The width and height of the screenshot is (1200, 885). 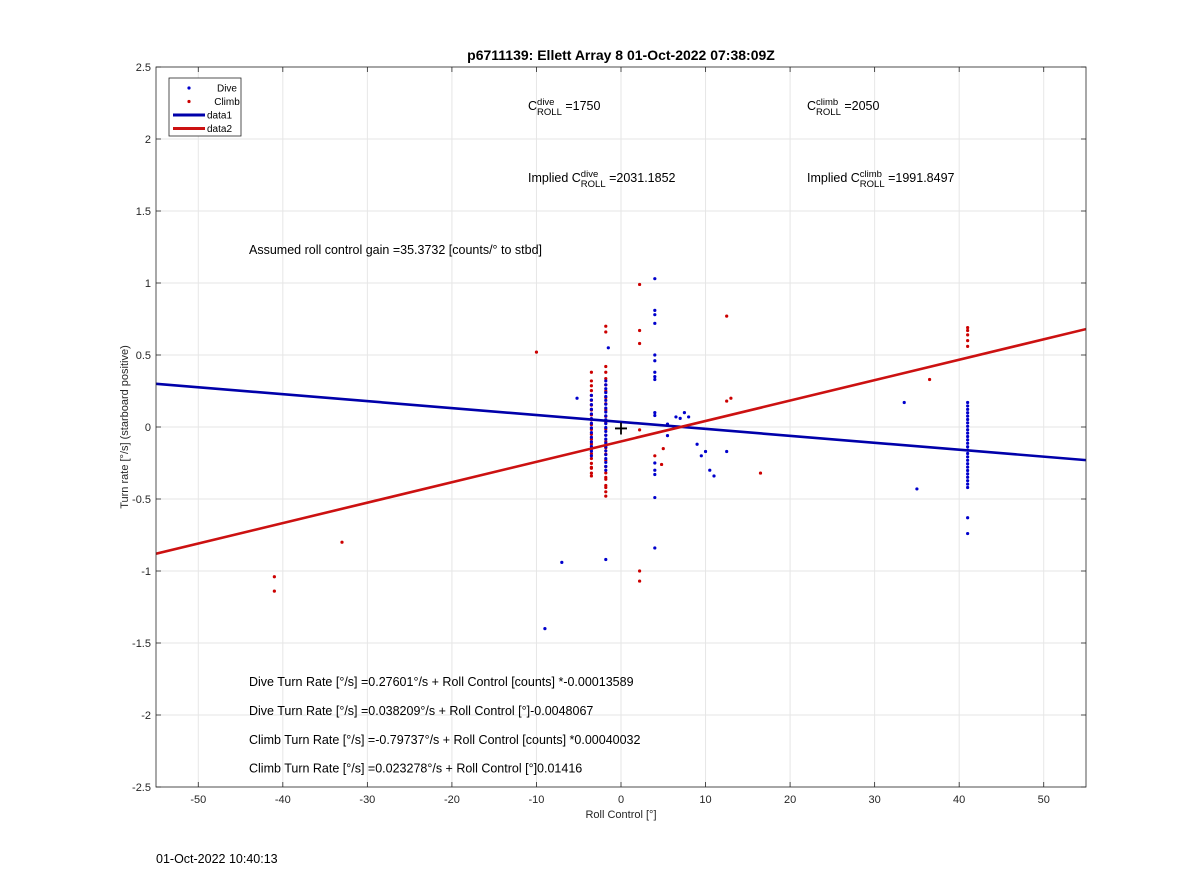 What do you see at coordinates (189, 101) in the screenshot?
I see `legend-marker` at bounding box center [189, 101].